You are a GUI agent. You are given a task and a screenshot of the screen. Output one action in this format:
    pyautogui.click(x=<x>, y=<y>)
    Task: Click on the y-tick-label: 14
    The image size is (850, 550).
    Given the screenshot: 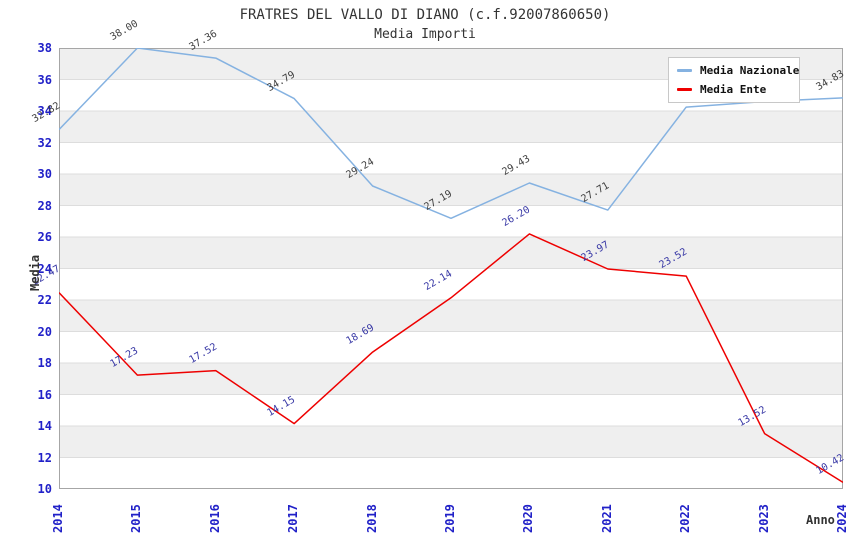 What is the action you would take?
    pyautogui.click(x=44, y=426)
    